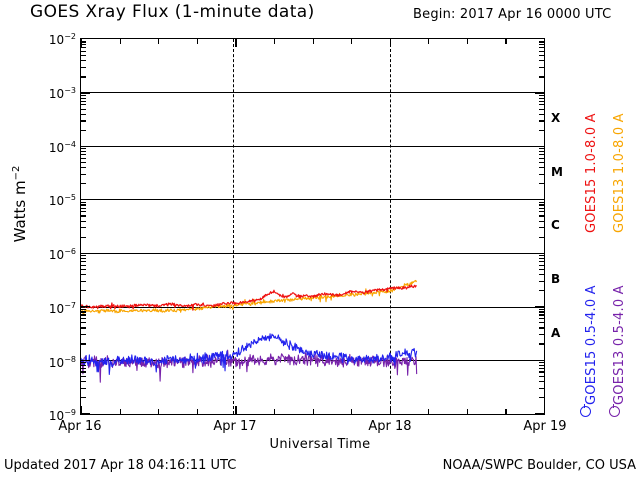 Image resolution: width=640 pixels, height=480 pixels. I want to click on day-boundary-apr17, so click(233, 226).